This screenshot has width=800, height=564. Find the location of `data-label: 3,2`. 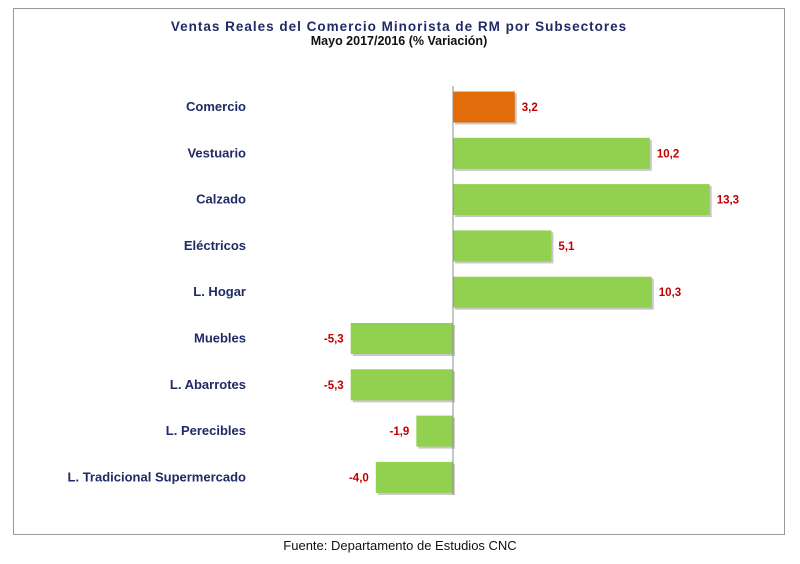

data-label: 3,2 is located at coordinates (530, 108).